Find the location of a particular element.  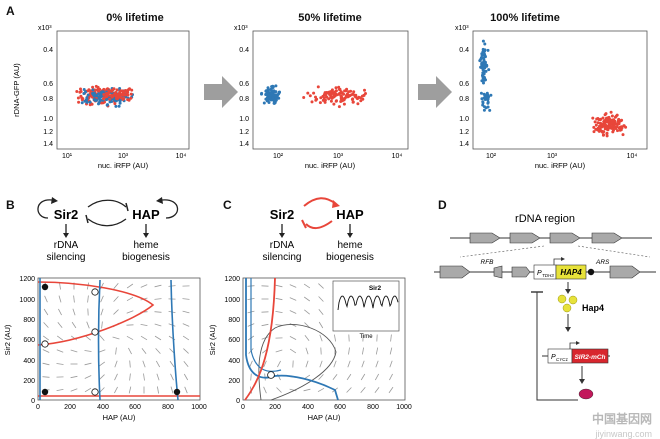

a2-xlabel: nuc. iRFP (AU) is located at coordinates (330, 165).